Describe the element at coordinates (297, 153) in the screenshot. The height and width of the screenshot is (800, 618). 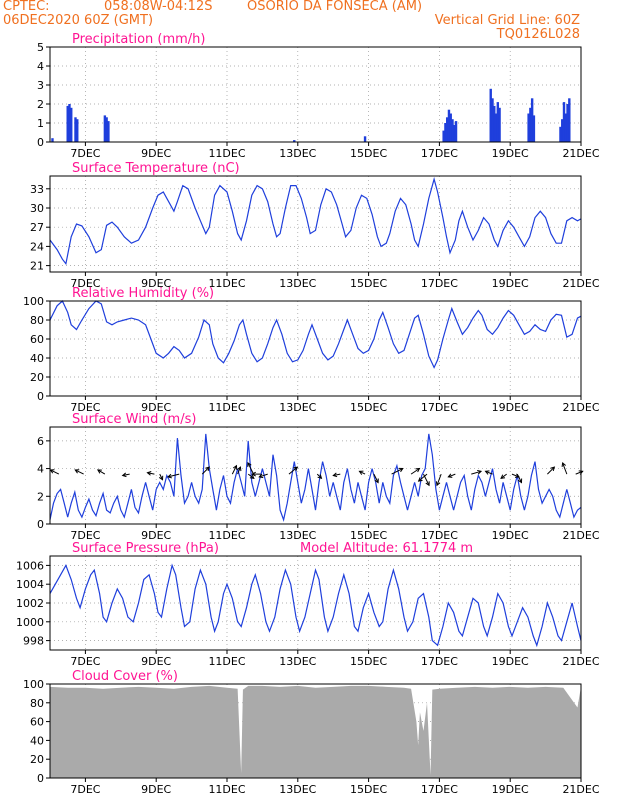
I see `precip-xtick-label: 13DEC` at that location.